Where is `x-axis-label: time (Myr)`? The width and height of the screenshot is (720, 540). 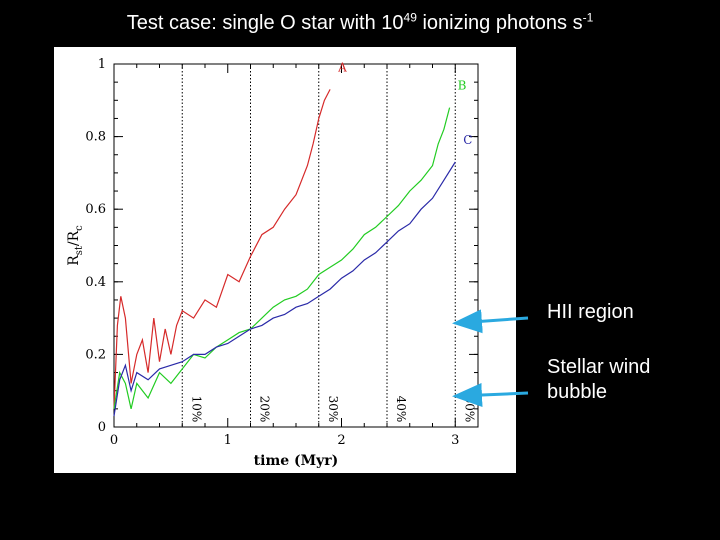 x-axis-label: time (Myr) is located at coordinates (296, 461).